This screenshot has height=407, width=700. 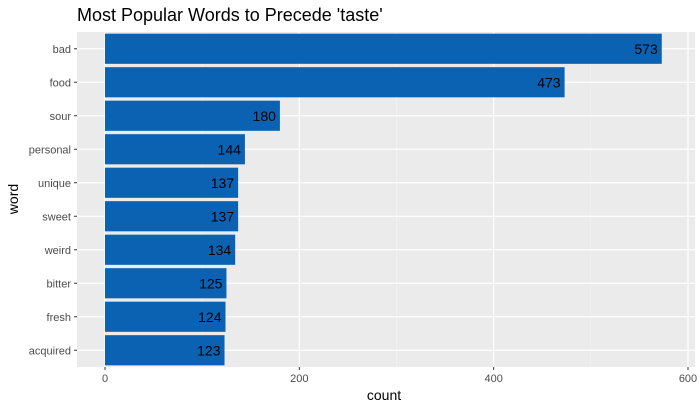 I want to click on value-label-sweet: 137, so click(x=223, y=216).